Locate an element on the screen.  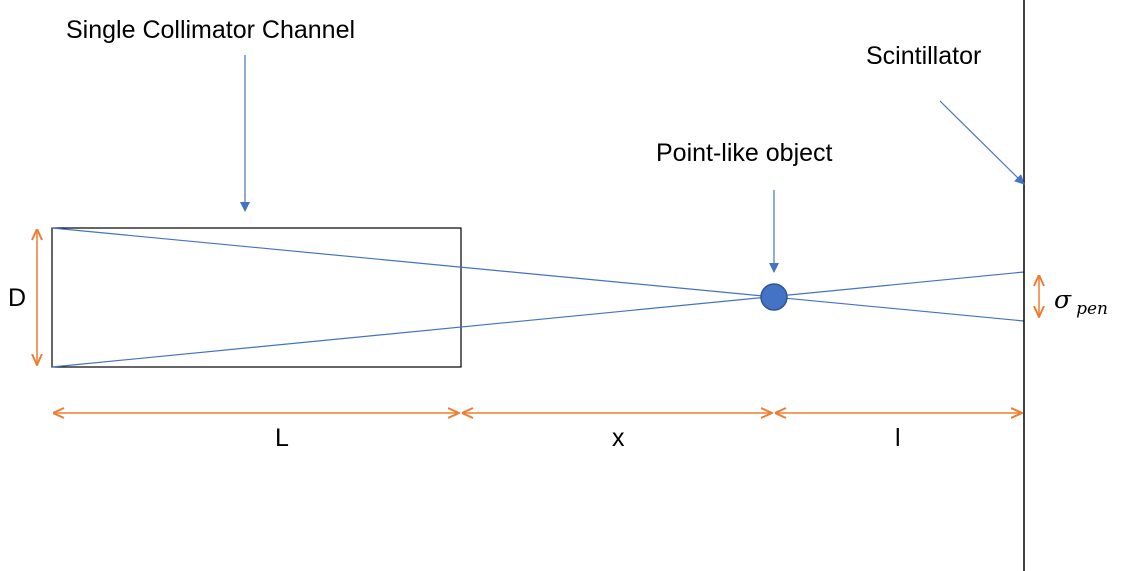
scintillator-label: Scintillator is located at coordinates (923, 56).